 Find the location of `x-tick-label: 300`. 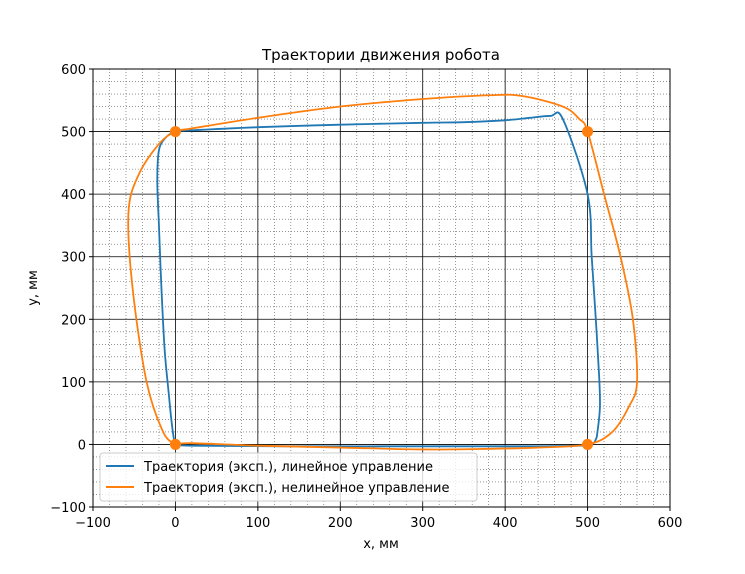

x-tick-label: 300 is located at coordinates (422, 523).